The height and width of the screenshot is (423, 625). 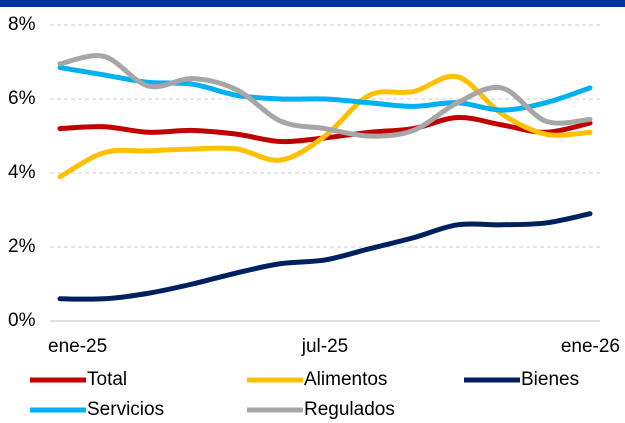 I want to click on y-tick-label: 6%, so click(x=22, y=98).